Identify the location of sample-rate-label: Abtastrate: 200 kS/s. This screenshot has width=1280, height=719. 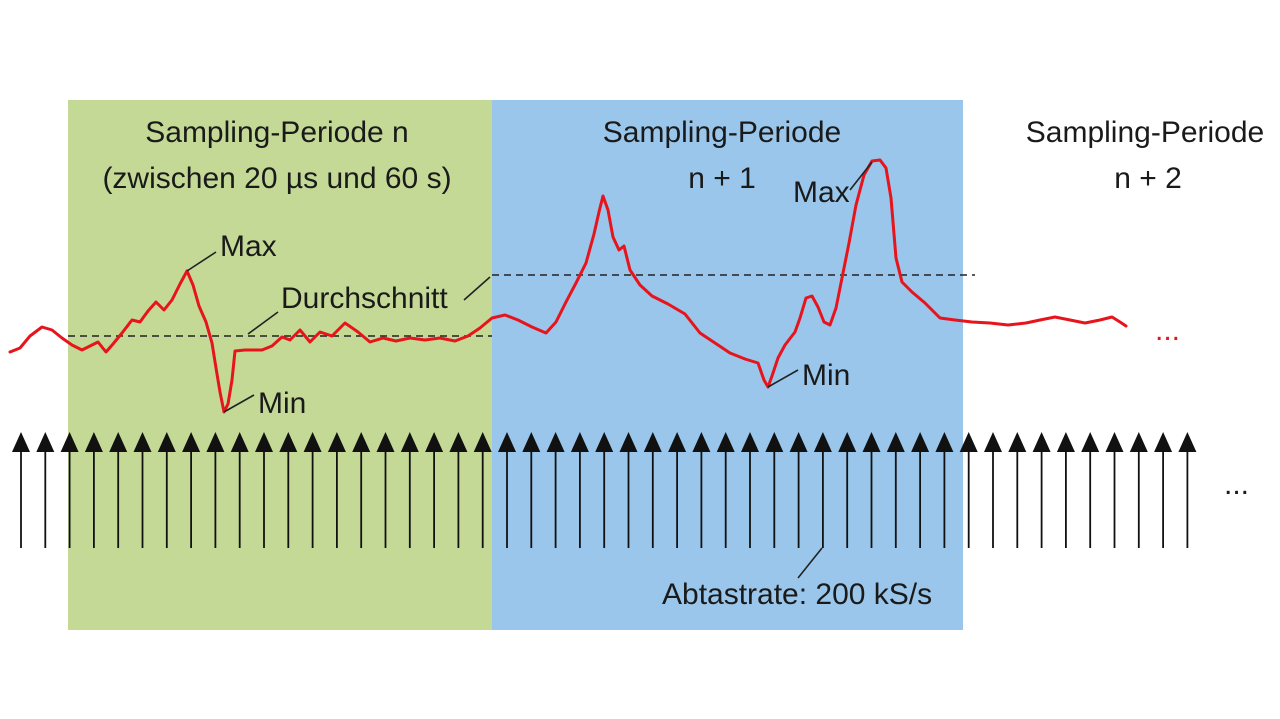
(797, 594).